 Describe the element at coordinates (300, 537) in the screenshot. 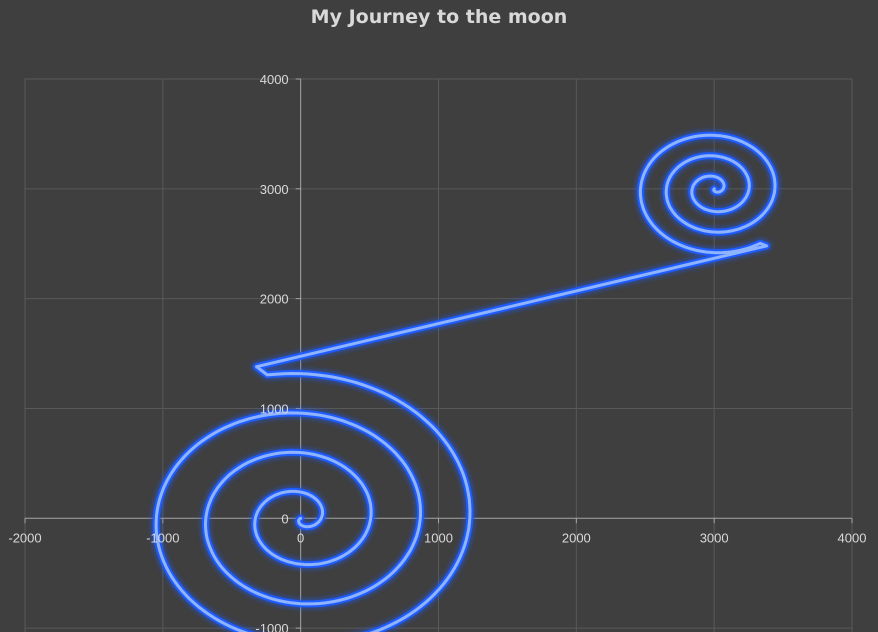

I see `x-tick-label: 0` at that location.